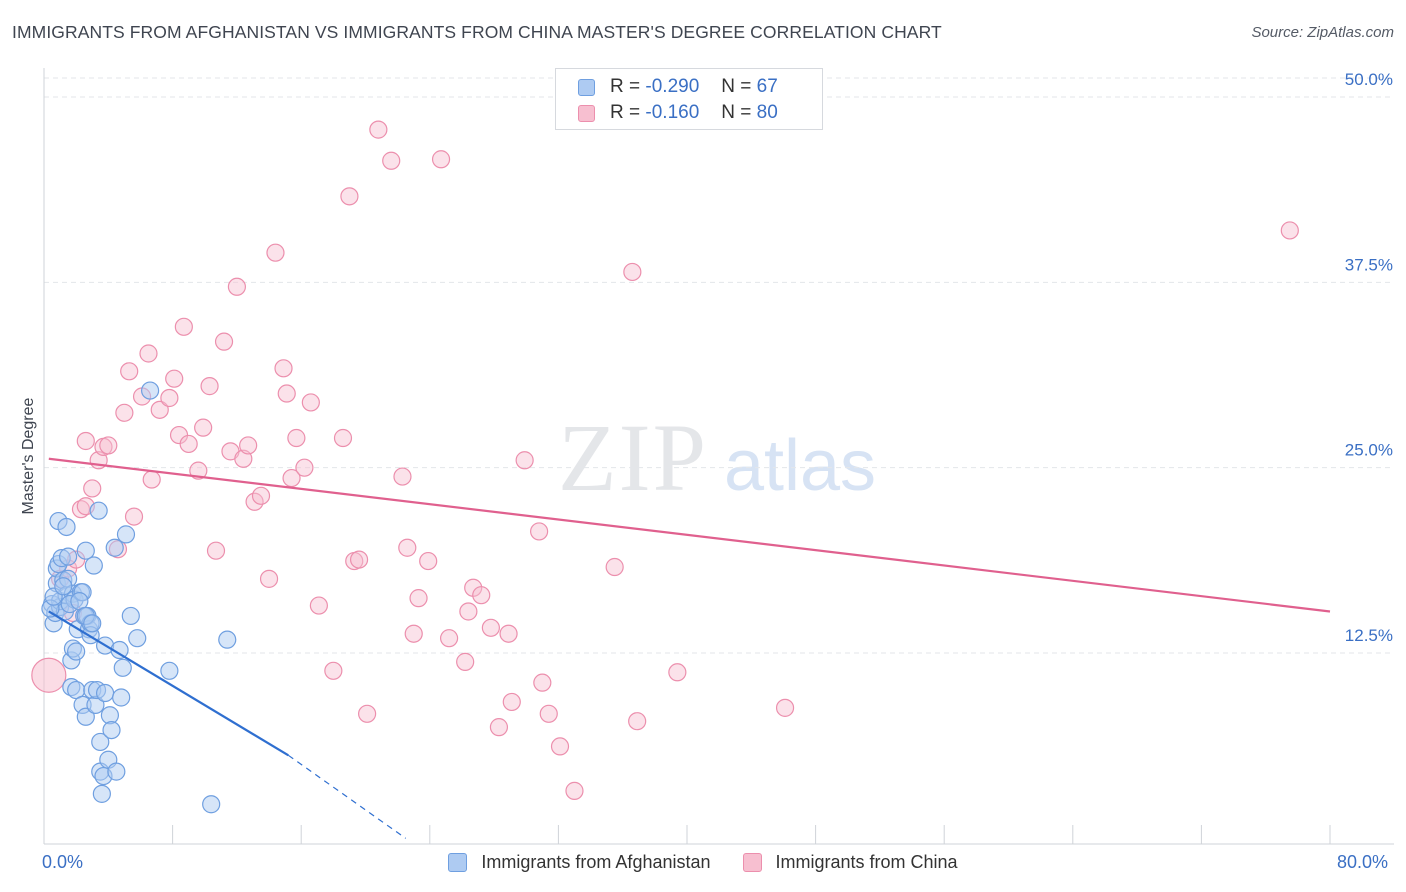  What do you see at coordinates (800, 466) in the screenshot?
I see `watermark-atlas: atlas` at bounding box center [800, 466].